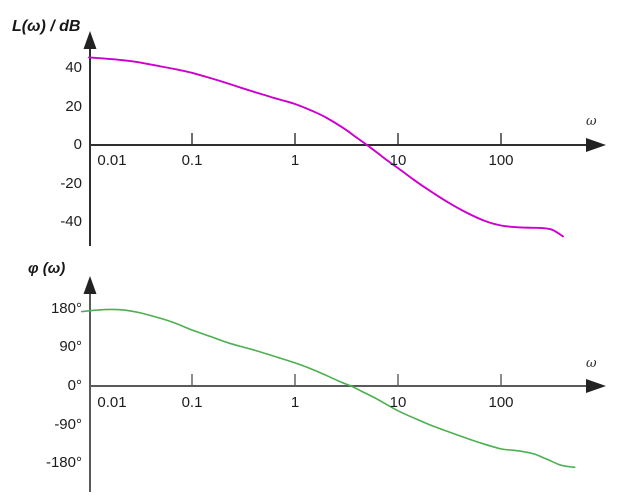 This screenshot has width=621, height=500. I want to click on y-tick-label: 90°, so click(70, 347).